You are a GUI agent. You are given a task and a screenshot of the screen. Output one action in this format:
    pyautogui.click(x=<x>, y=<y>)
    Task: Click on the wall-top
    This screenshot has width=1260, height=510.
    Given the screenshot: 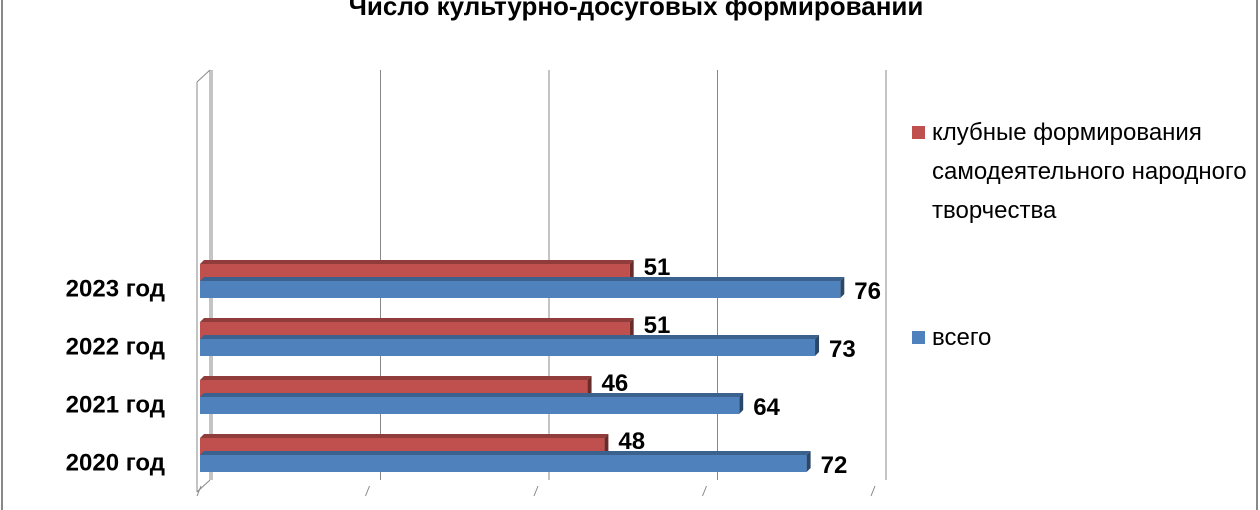 What is the action you would take?
    pyautogui.click(x=203, y=76)
    